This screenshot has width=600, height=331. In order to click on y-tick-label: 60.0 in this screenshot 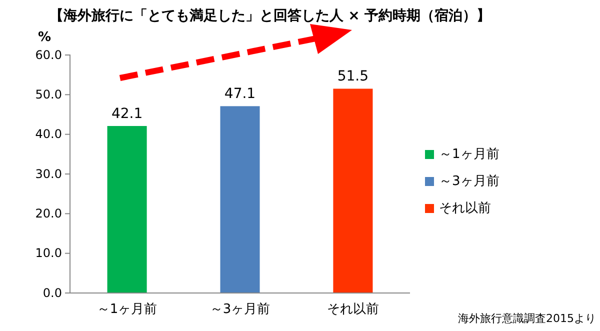, I will do `click(48, 55)`.